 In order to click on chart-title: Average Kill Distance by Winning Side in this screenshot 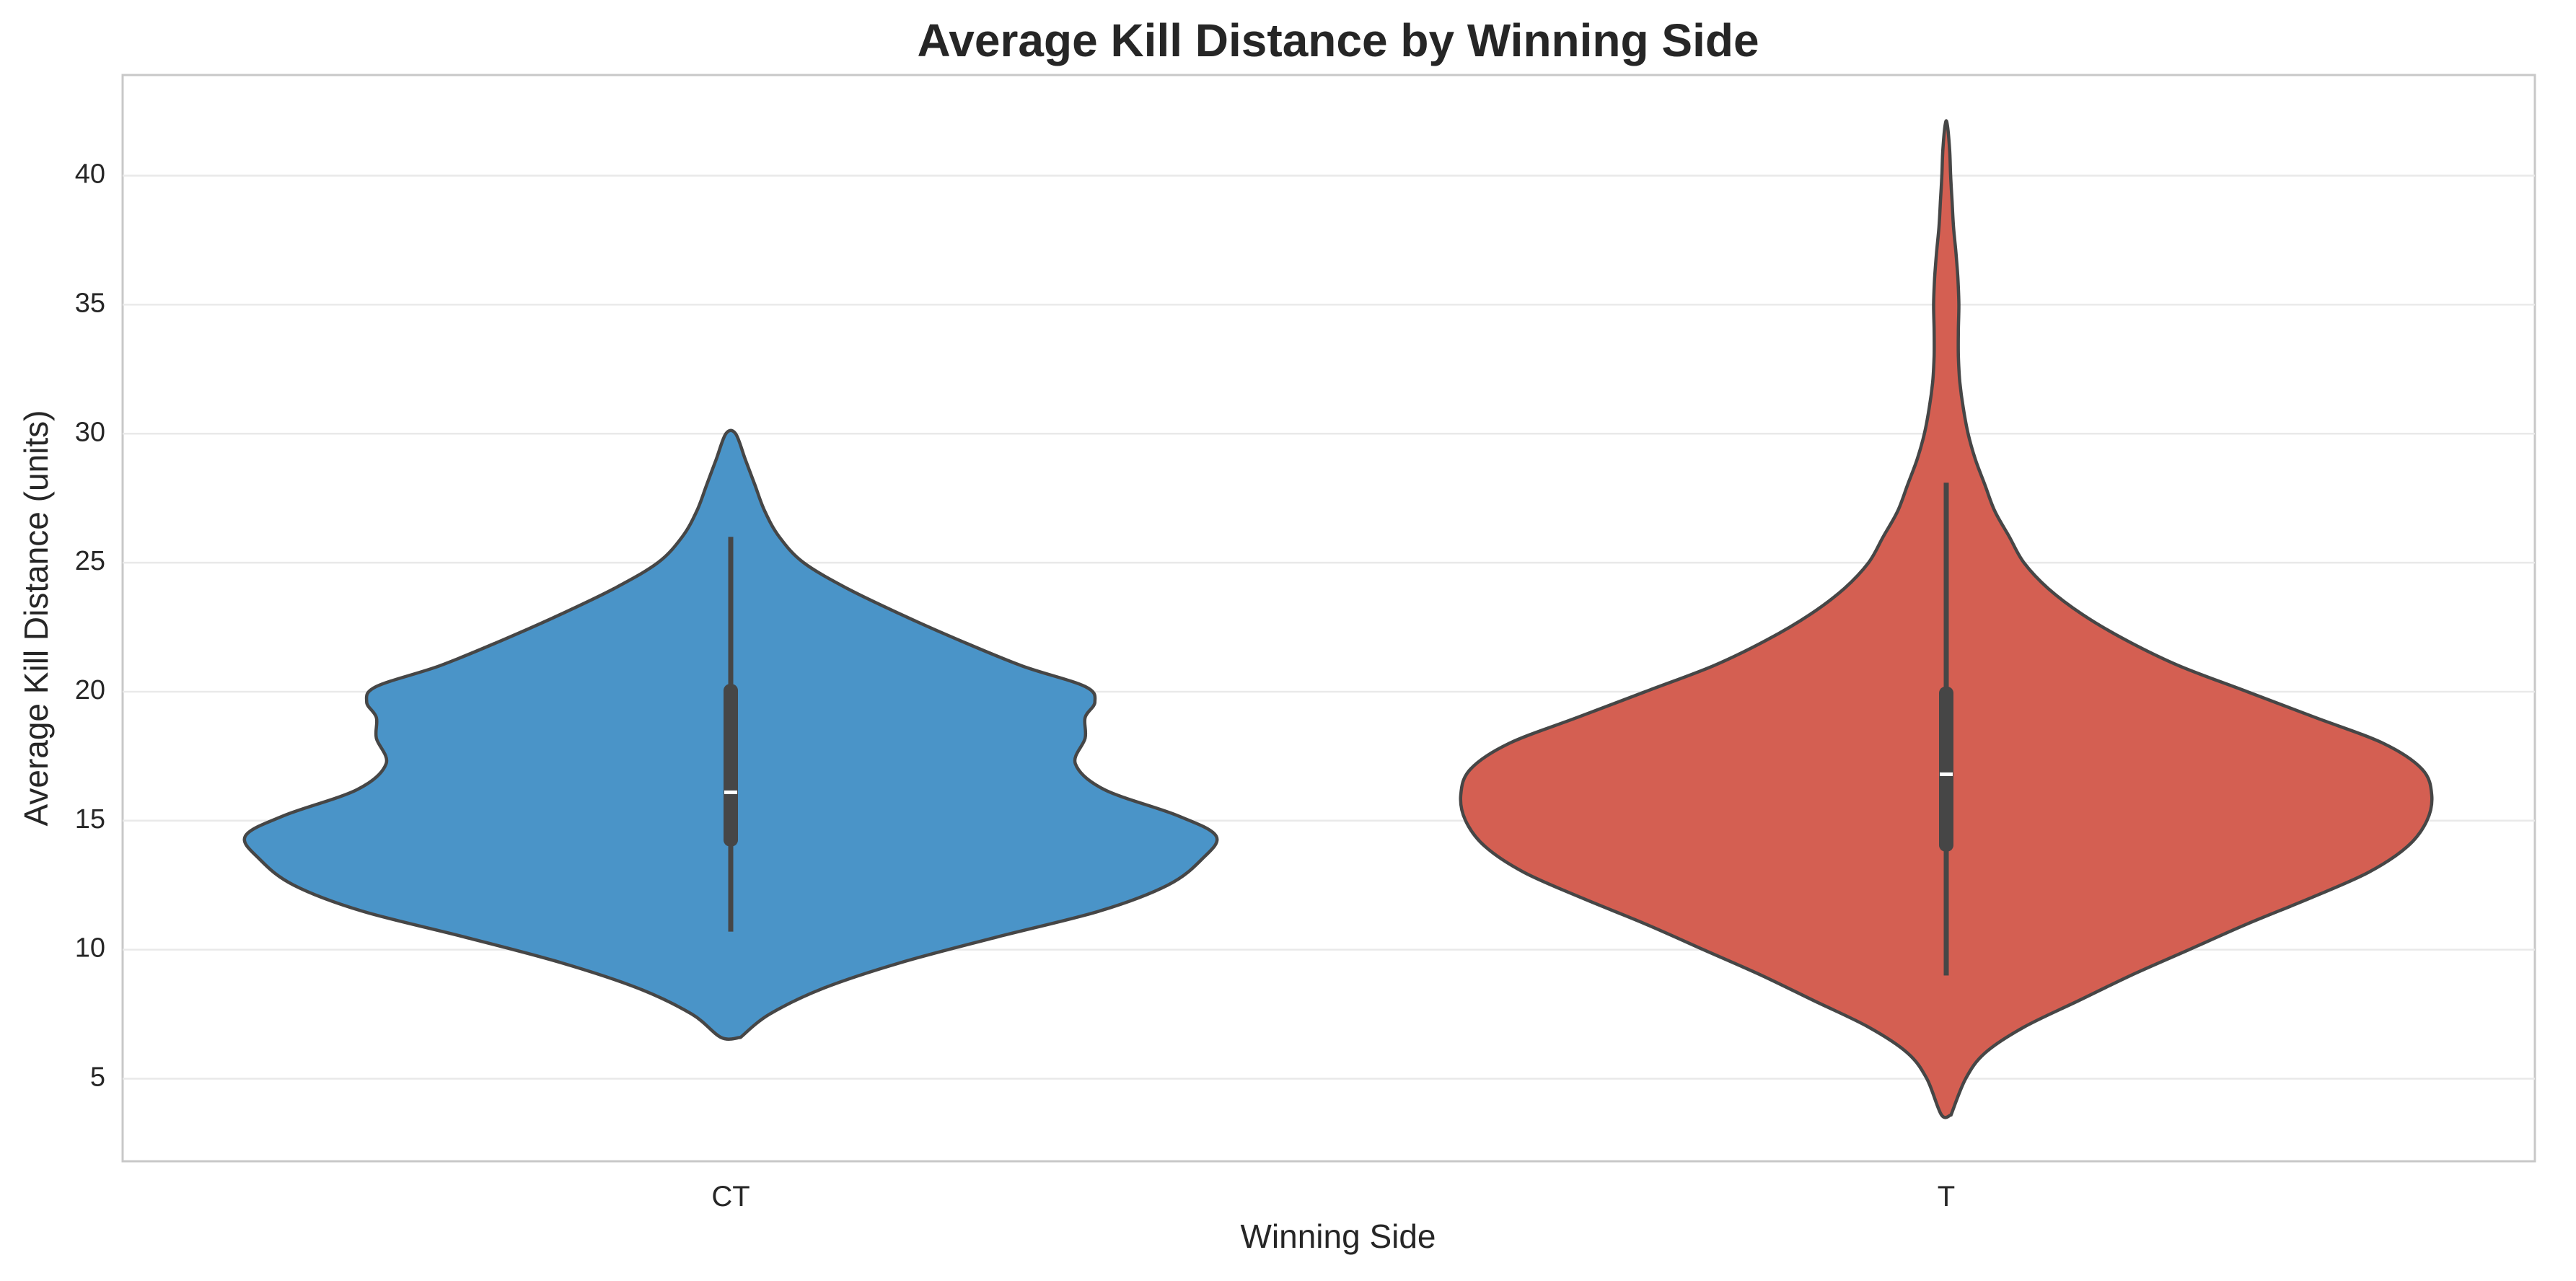, I will do `click(1338, 40)`.